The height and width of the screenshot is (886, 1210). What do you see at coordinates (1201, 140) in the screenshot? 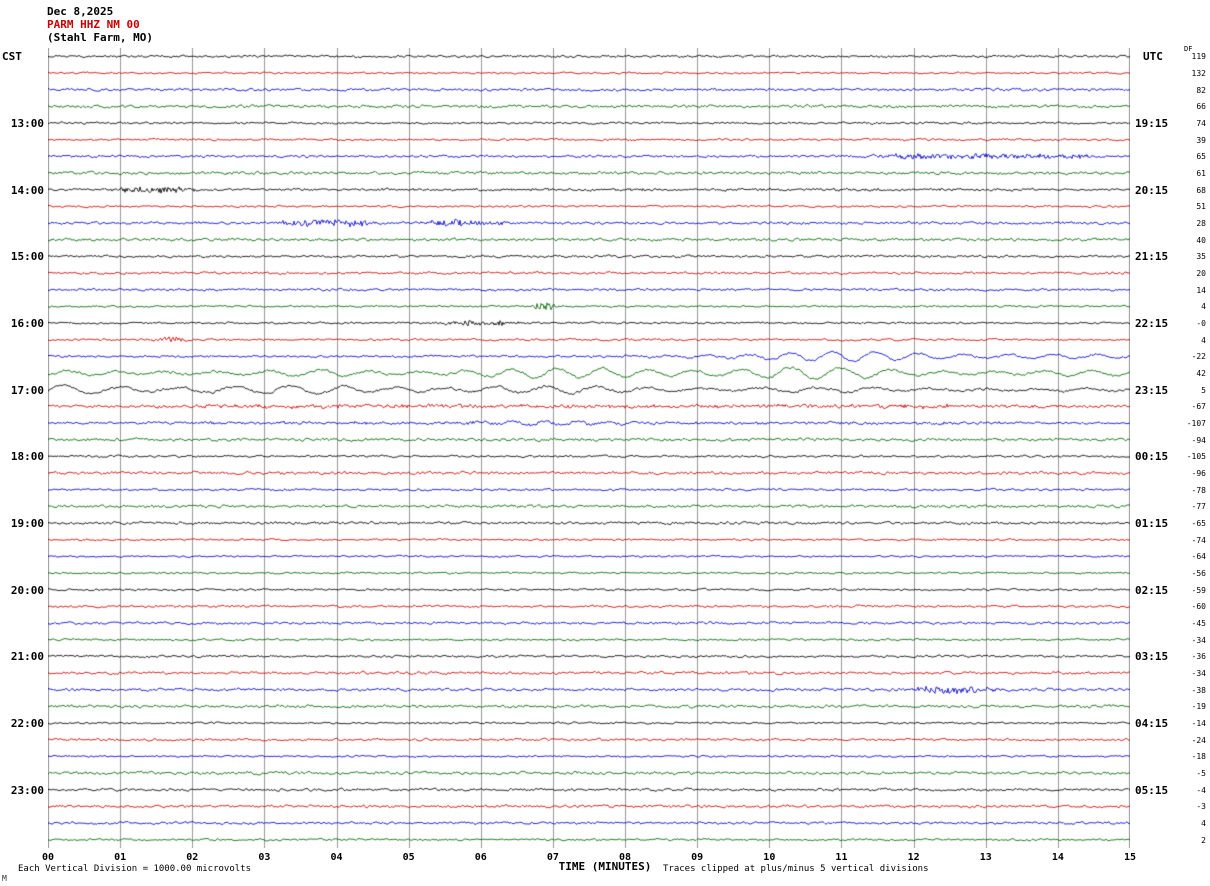
I see `trace-offset-value: 39` at bounding box center [1201, 140].